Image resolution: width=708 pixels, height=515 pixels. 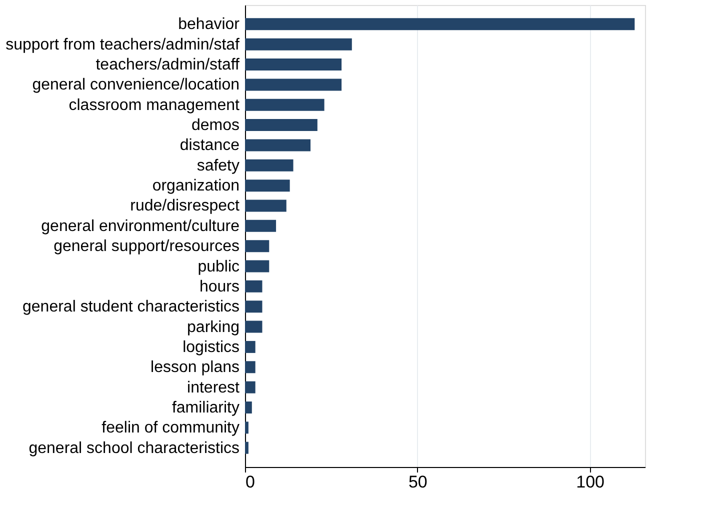 What do you see at coordinates (218, 165) in the screenshot?
I see `y-tick-label: safety` at bounding box center [218, 165].